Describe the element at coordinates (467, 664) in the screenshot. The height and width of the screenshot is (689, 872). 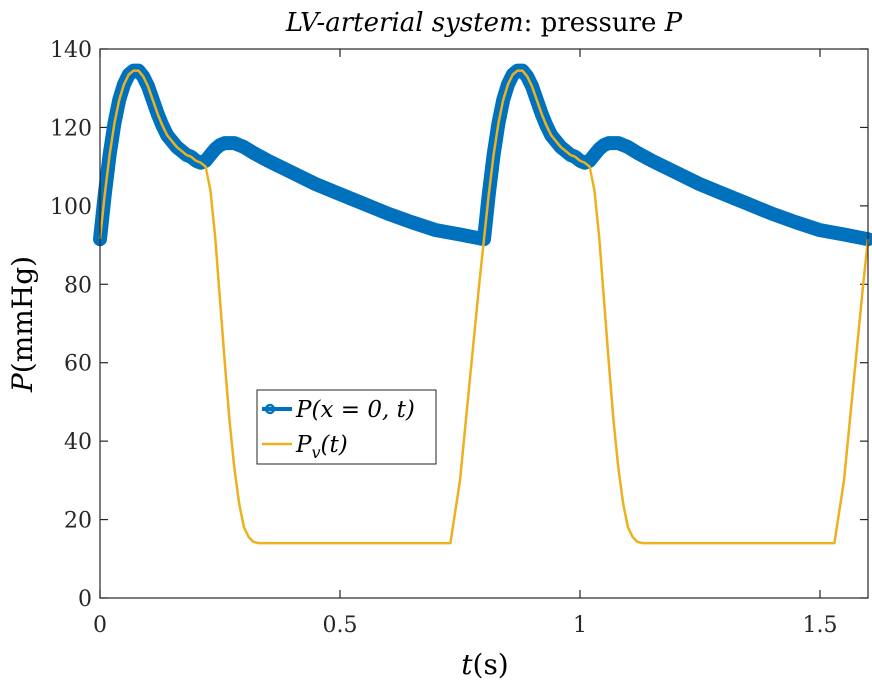
I see `x-axis-symbol: t` at that location.